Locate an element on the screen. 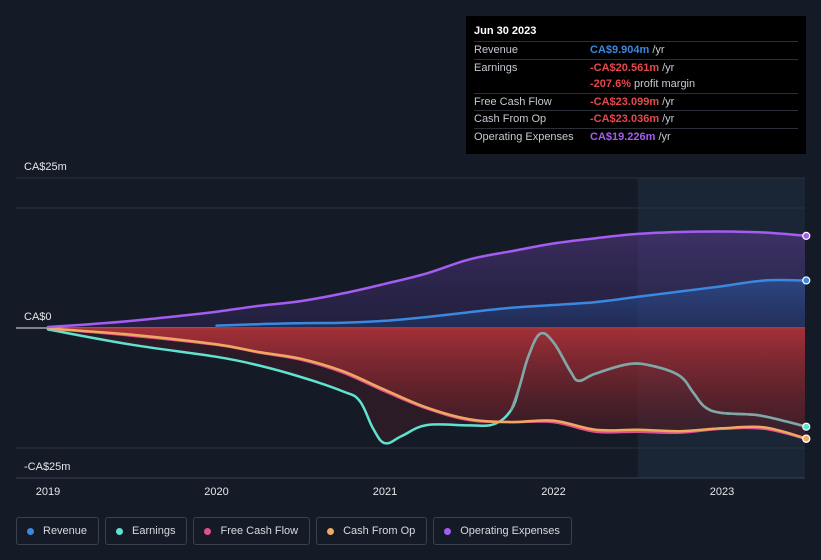 The image size is (821, 560). legend-item-free-cash-flow: Free Cash Flow is located at coordinates (252, 531).